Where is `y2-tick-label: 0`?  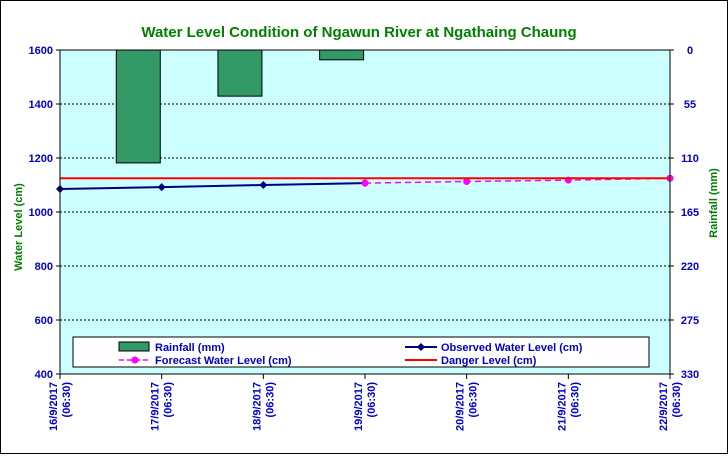
y2-tick-label: 0 is located at coordinates (690, 51).